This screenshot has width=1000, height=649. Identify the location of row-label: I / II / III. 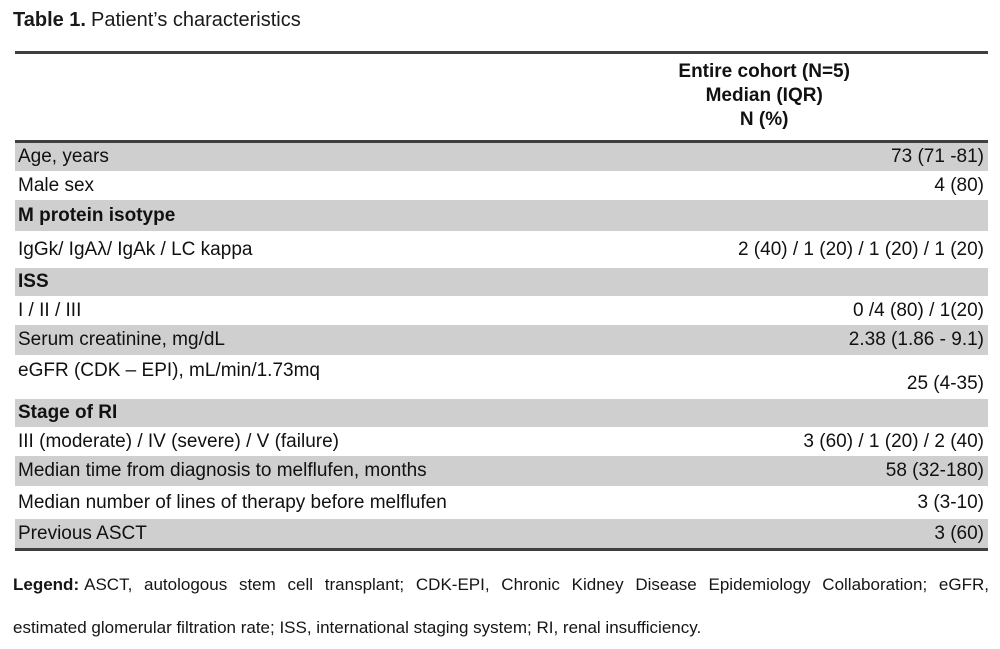
(50, 310).